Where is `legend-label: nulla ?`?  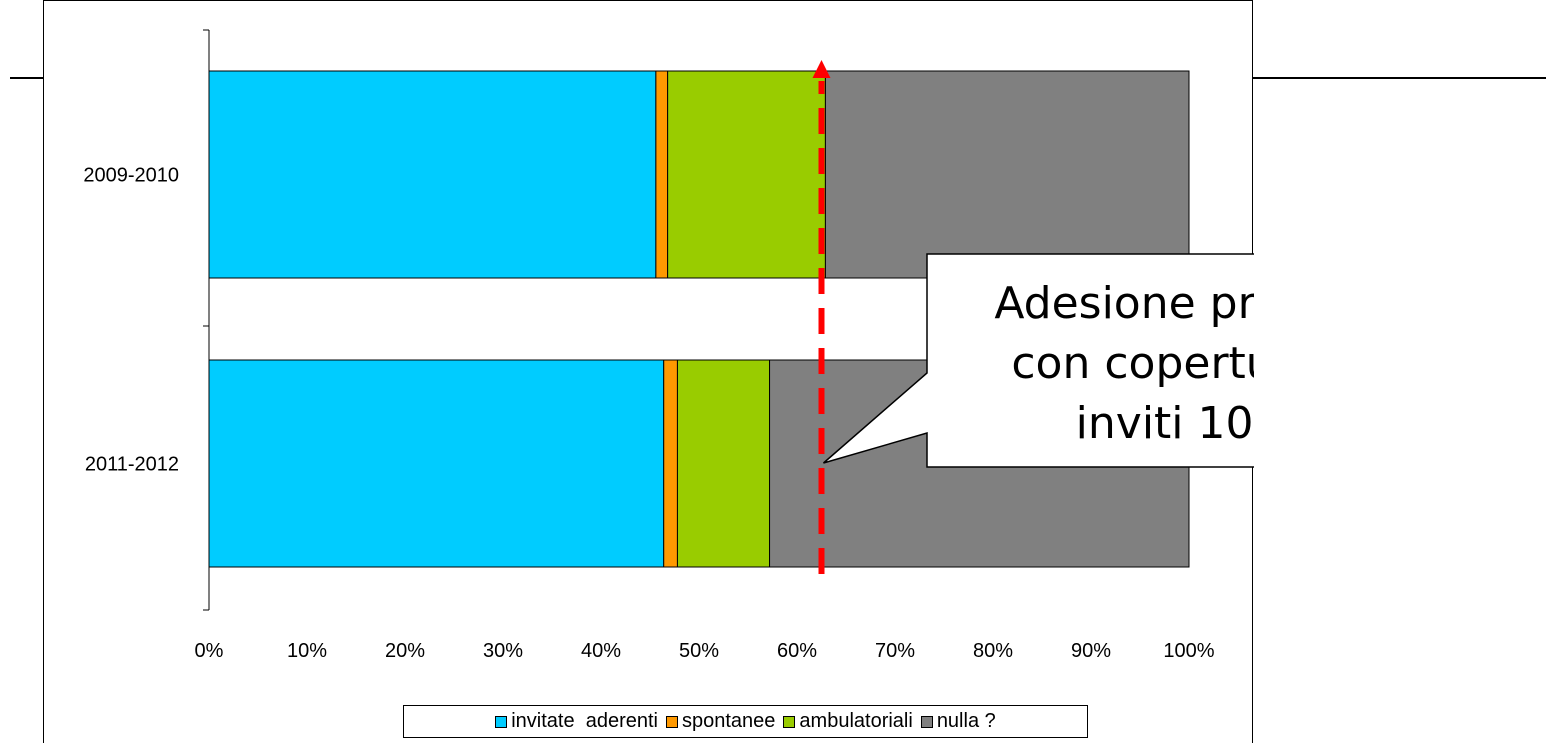 legend-label: nulla ? is located at coordinates (966, 721).